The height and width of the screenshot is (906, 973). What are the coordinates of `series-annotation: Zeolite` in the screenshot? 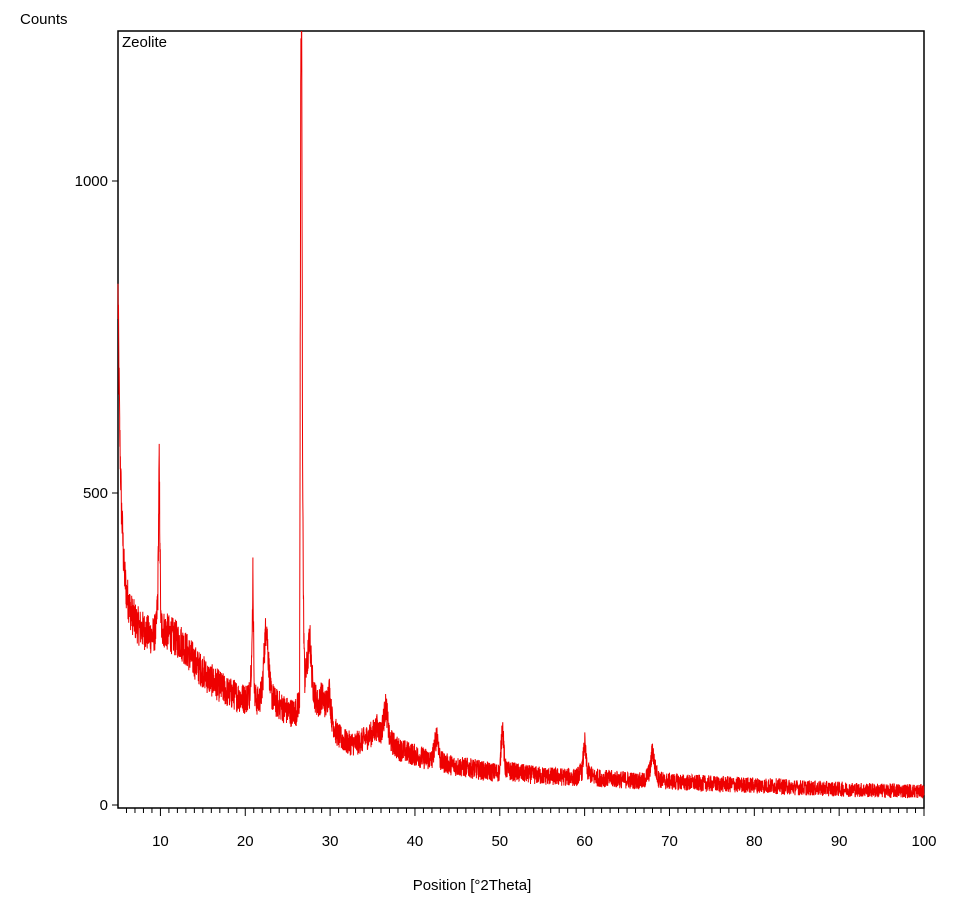 It's located at (144, 42).